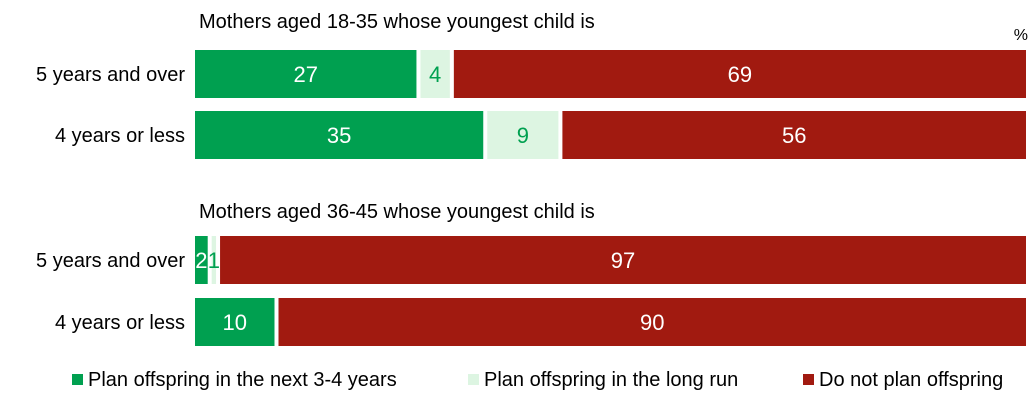 Image resolution: width=1032 pixels, height=401 pixels. What do you see at coordinates (242, 380) in the screenshot?
I see `legend-label: Plan offspring in the next 3-4 years` at bounding box center [242, 380].